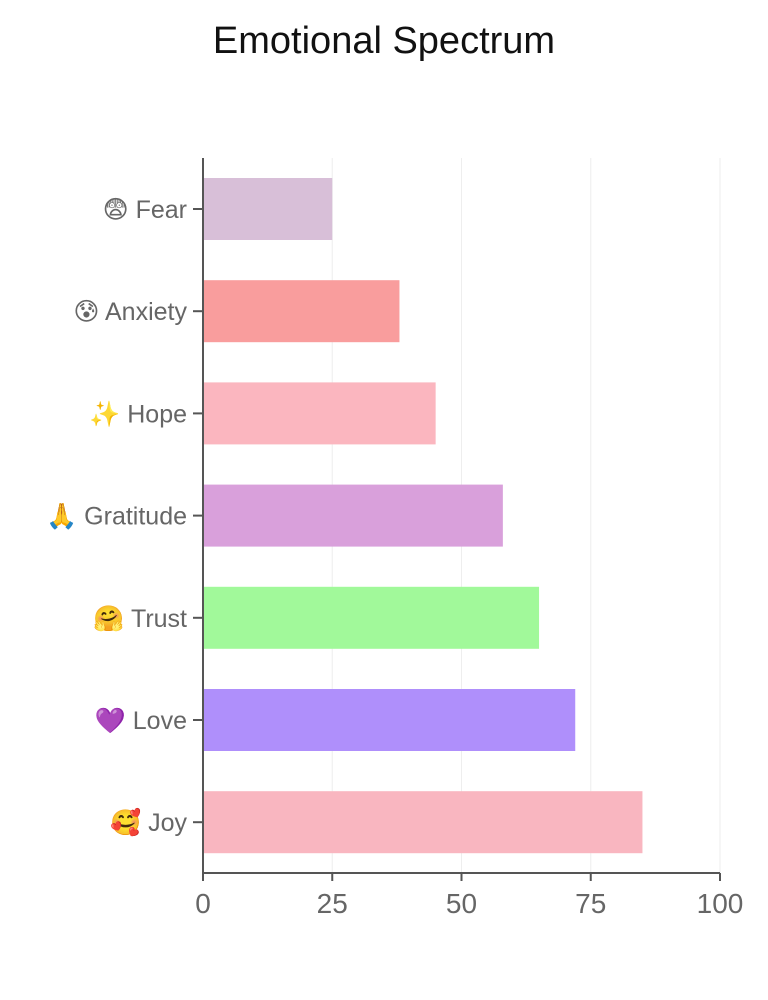  I want to click on x-tick-label-25: 25, so click(332, 903).